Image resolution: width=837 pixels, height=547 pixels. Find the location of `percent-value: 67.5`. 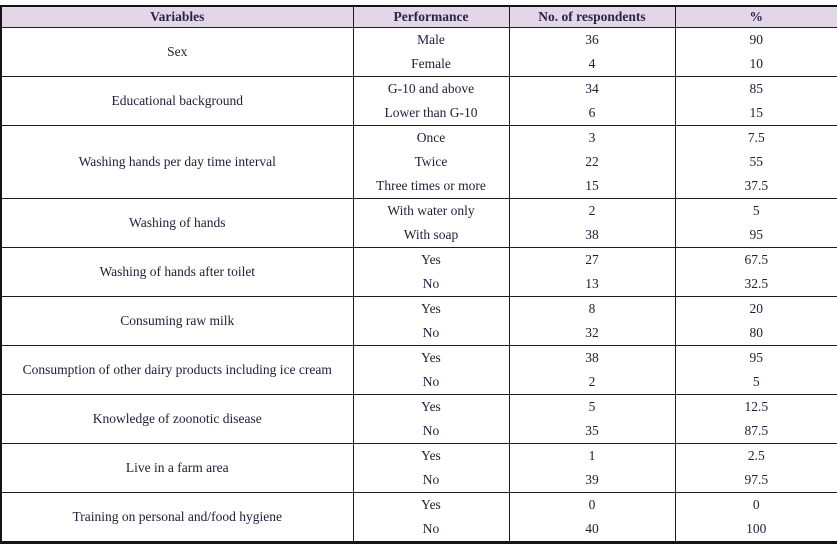

percent-value: 67.5 is located at coordinates (756, 259).